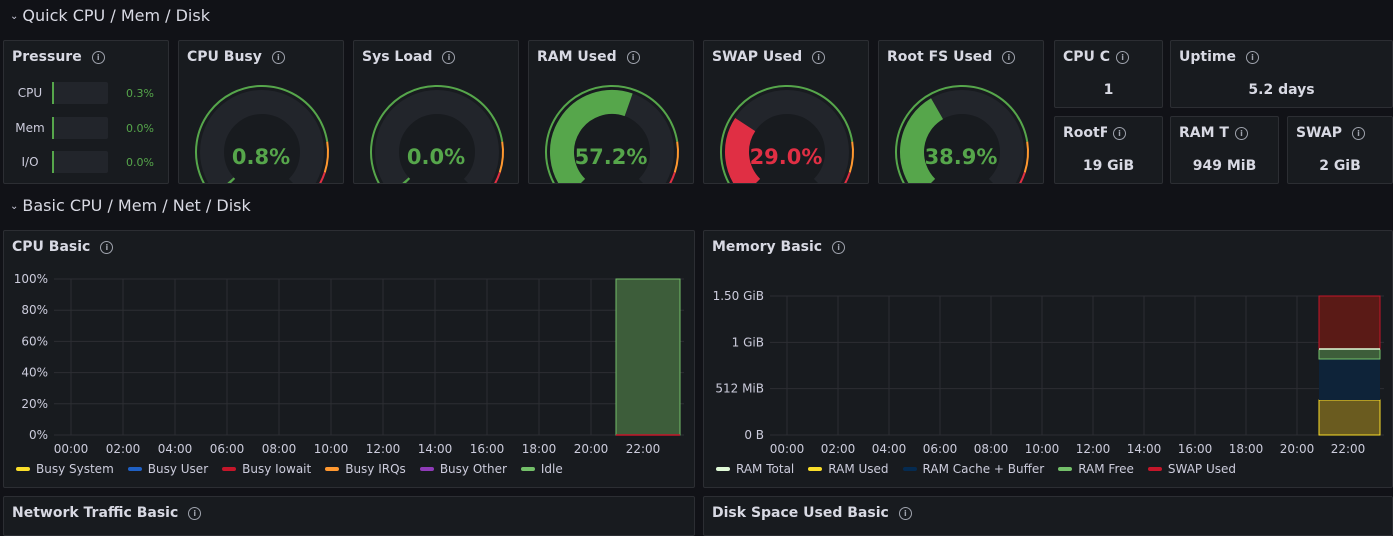  I want to click on swap-total-panel: SWAP i 2 GiB, so click(1340, 150).